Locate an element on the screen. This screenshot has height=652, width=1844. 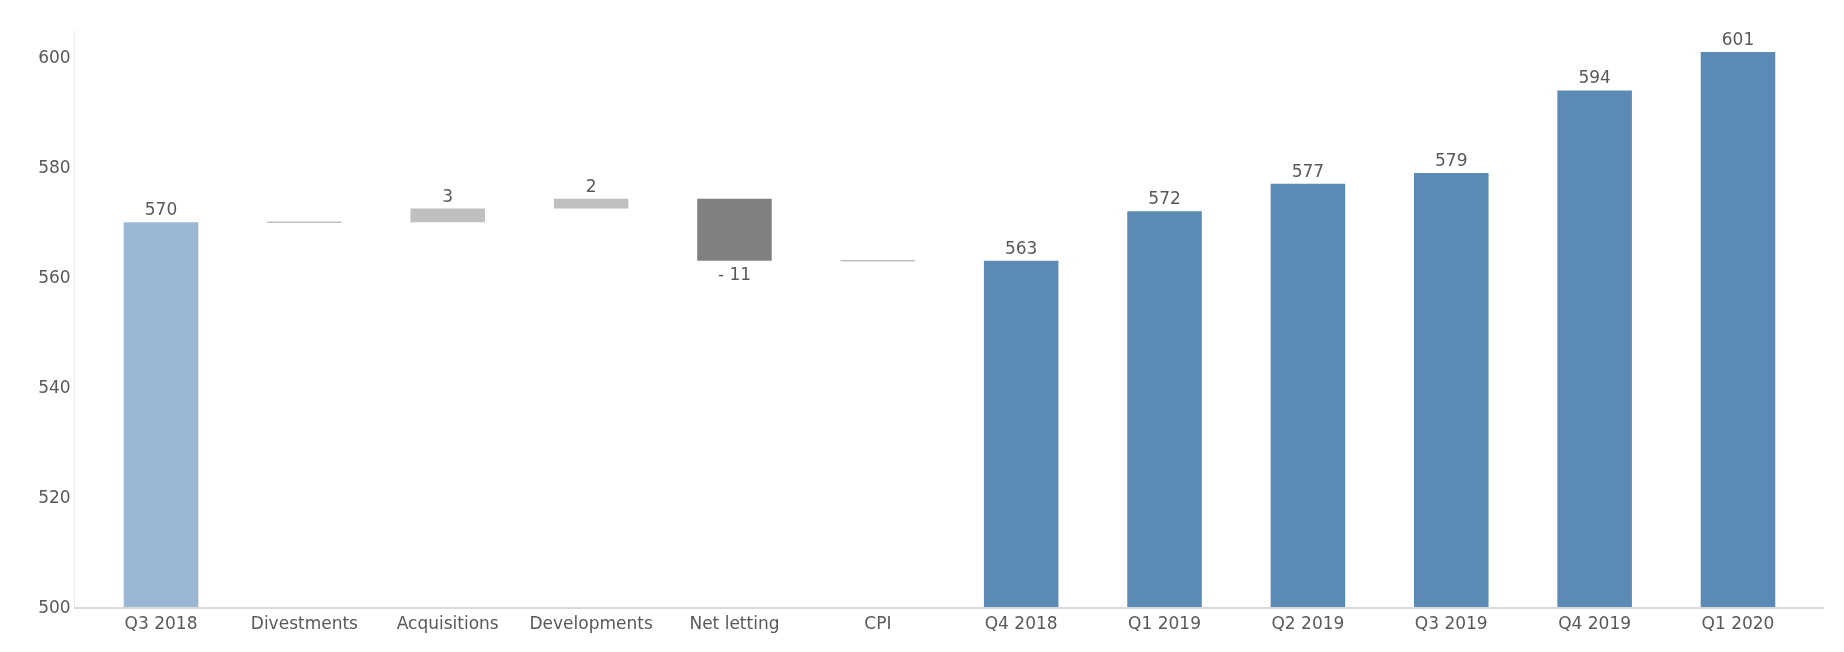
x-tick-label: Q1 2019 is located at coordinates (1164, 623).